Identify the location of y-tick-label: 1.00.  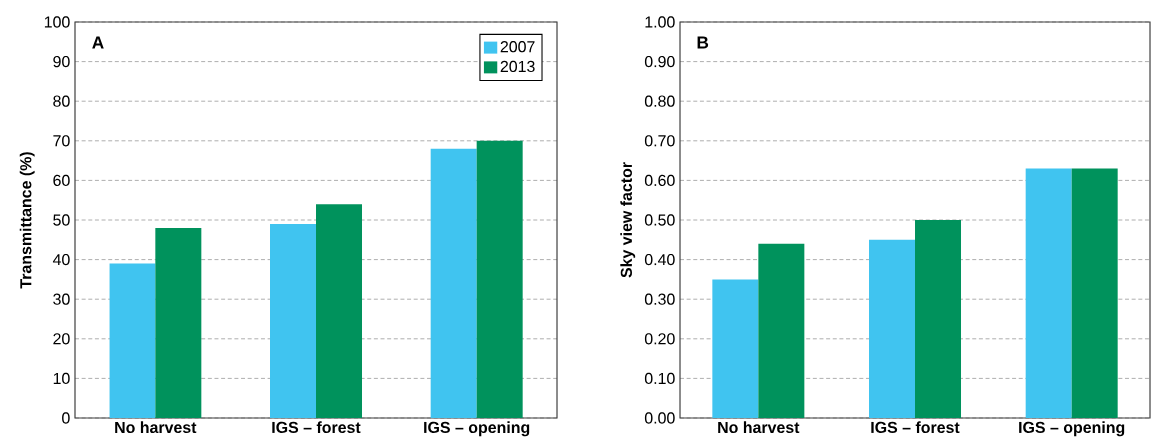
(660, 22).